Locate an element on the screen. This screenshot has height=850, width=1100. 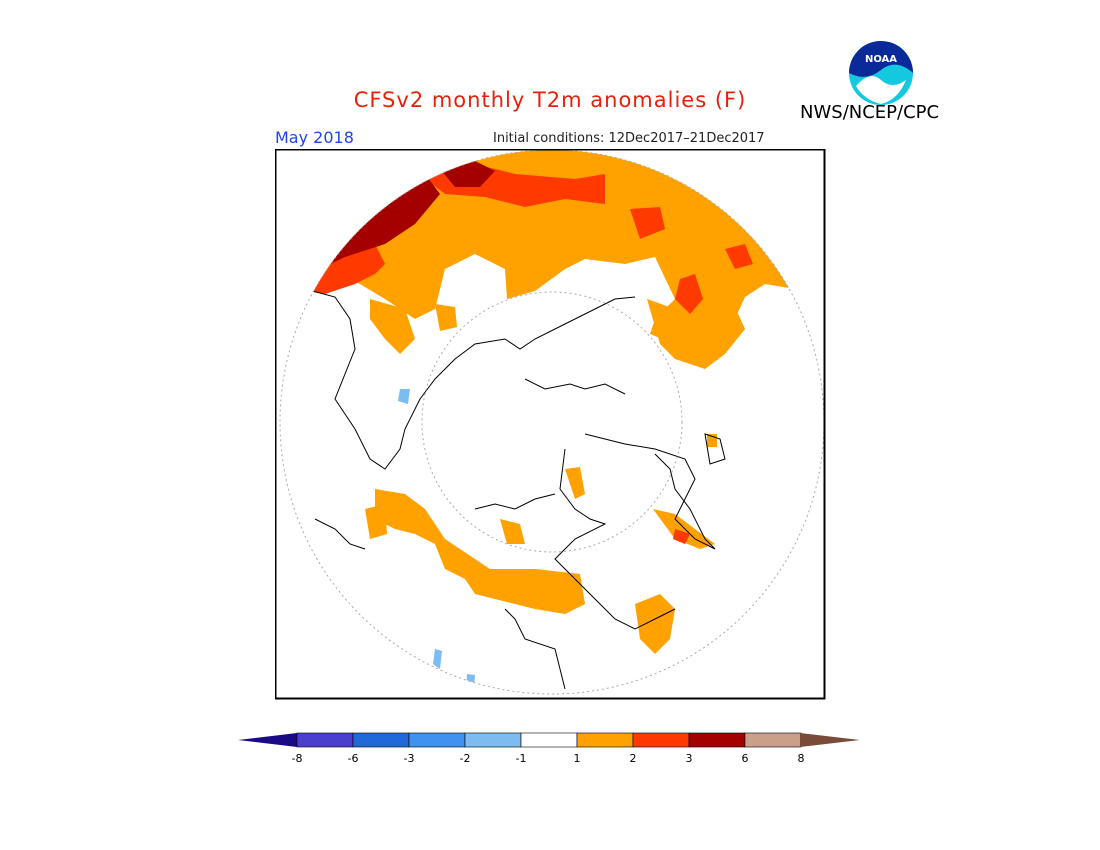
colorbar-tick-label: -6 is located at coordinates (353, 758).